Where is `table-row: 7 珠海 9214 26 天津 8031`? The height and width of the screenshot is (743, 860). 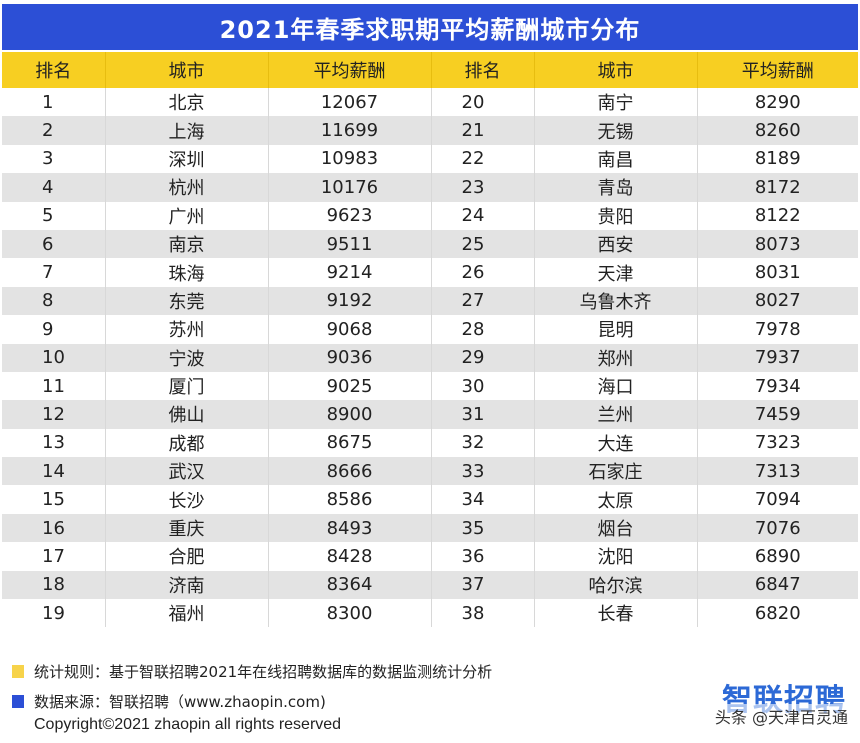
table-row: 7 珠海 9214 26 天津 8031 is located at coordinates (430, 272).